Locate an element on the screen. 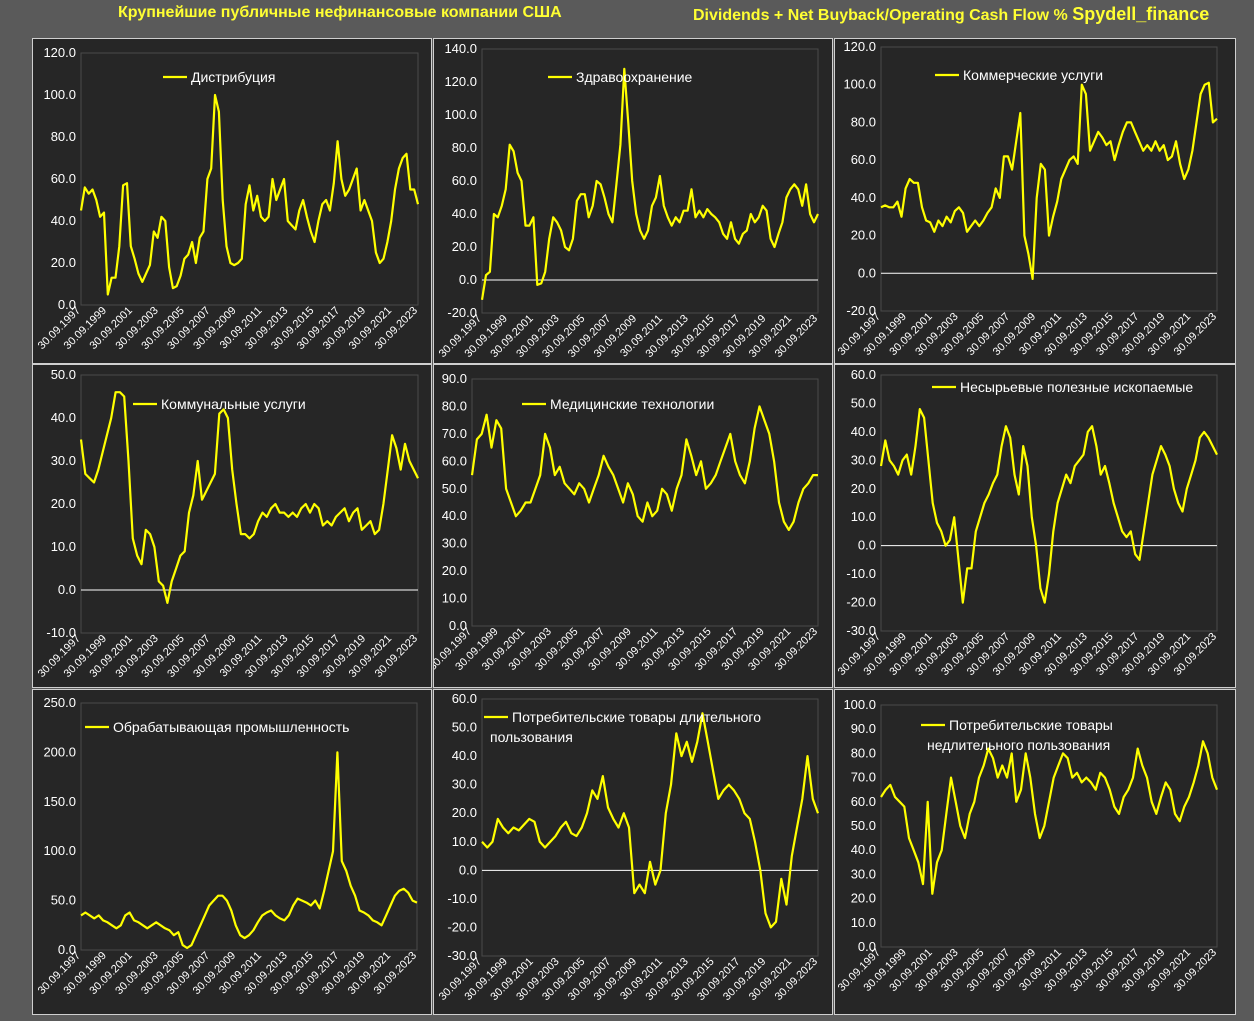 The width and height of the screenshot is (1254, 1021). legend-label: Потребительские товары is located at coordinates (1031, 725).